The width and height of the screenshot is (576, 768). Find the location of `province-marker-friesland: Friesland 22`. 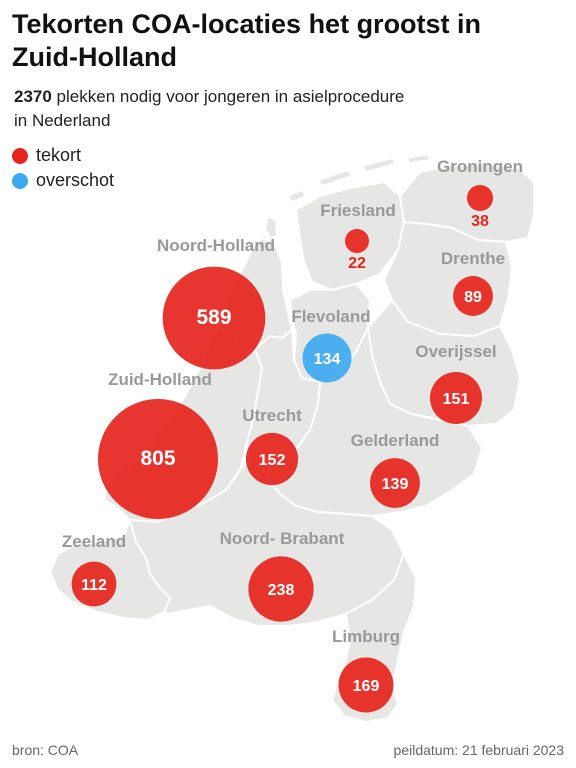

province-marker-friesland: Friesland 22 is located at coordinates (358, 236).